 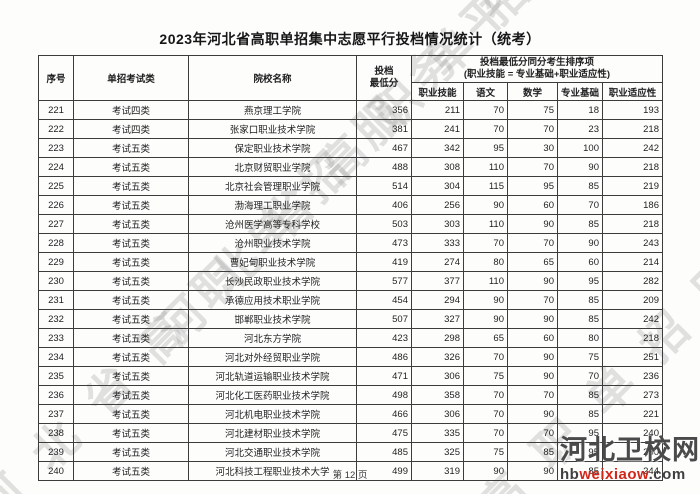 I want to click on cell-seq: 234, so click(x=56, y=357).